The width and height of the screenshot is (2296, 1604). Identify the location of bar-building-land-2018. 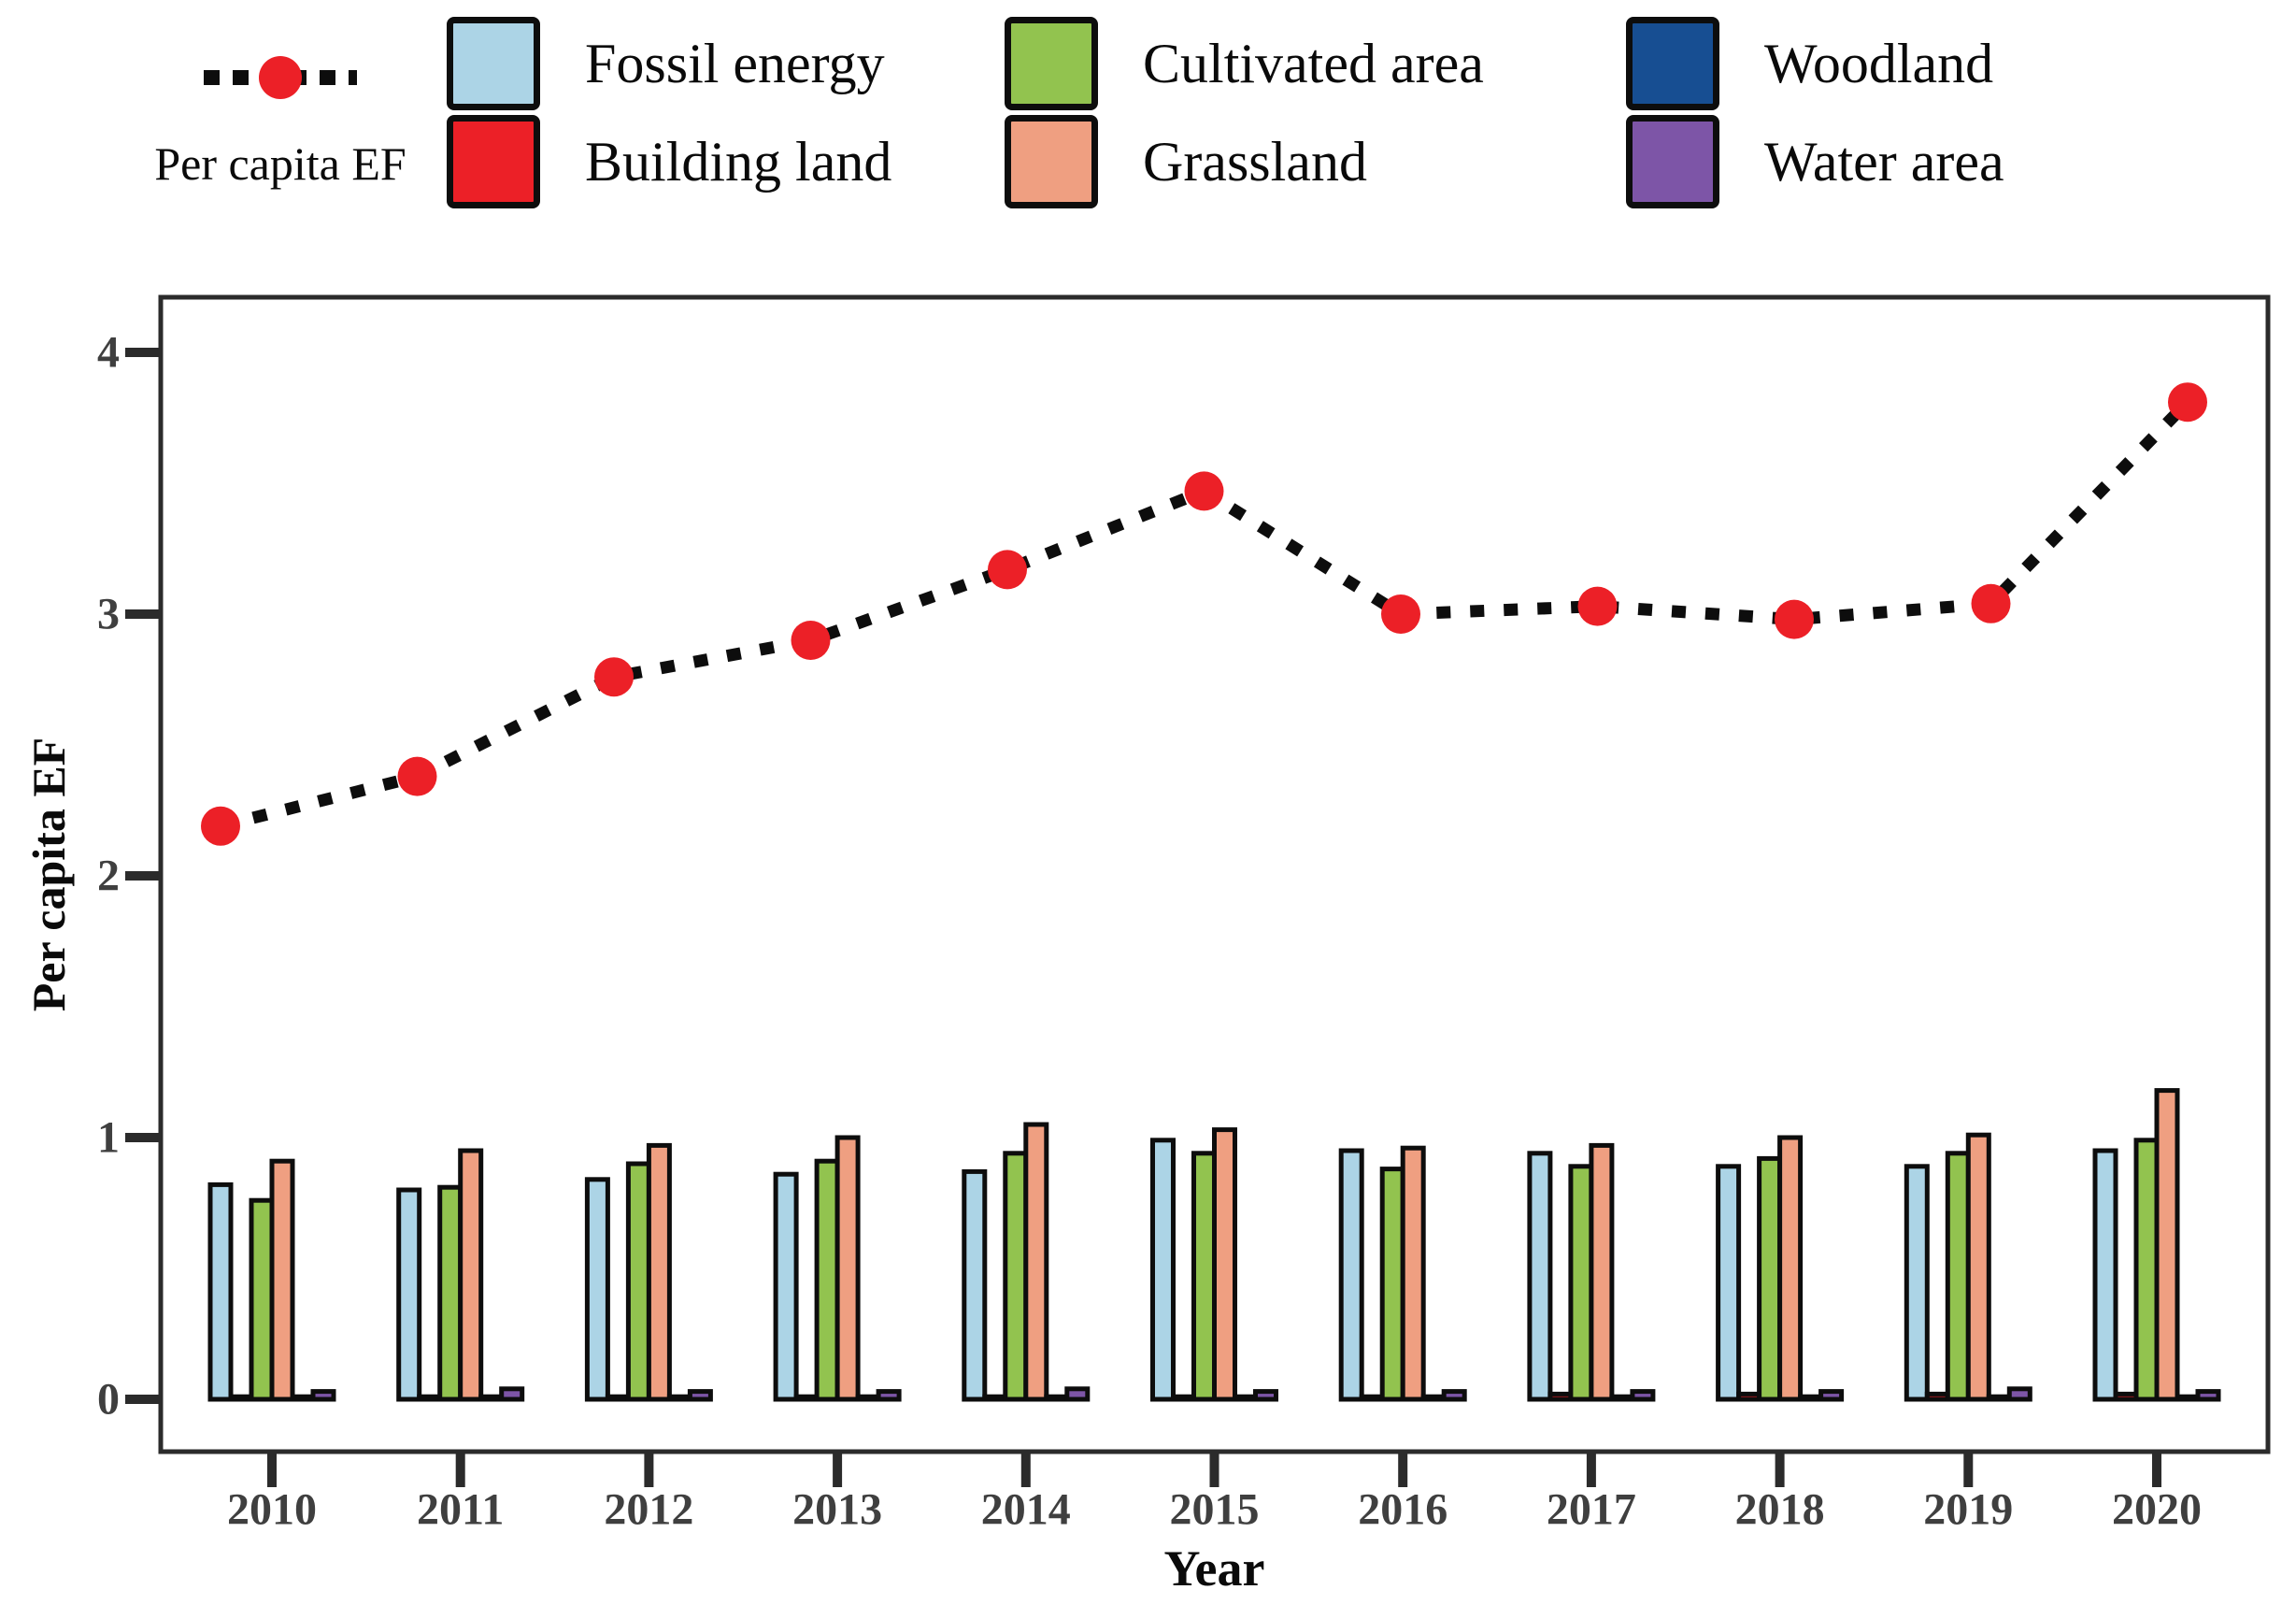
(1749, 1397).